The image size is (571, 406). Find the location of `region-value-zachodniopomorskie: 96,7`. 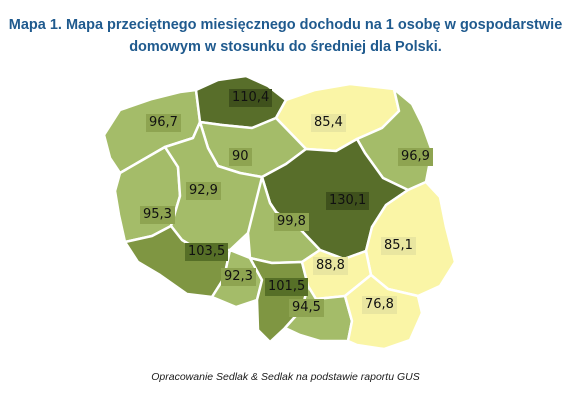

region-value-zachodniopomorskie: 96,7 is located at coordinates (163, 123).